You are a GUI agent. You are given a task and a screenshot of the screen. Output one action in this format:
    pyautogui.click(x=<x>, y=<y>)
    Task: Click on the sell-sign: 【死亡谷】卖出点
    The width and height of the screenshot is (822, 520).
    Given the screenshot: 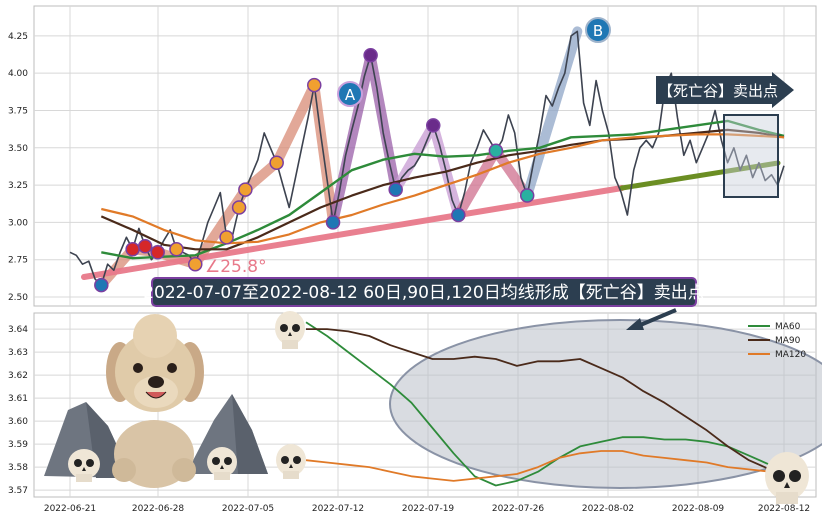 What is the action you would take?
    pyautogui.click(x=725, y=90)
    